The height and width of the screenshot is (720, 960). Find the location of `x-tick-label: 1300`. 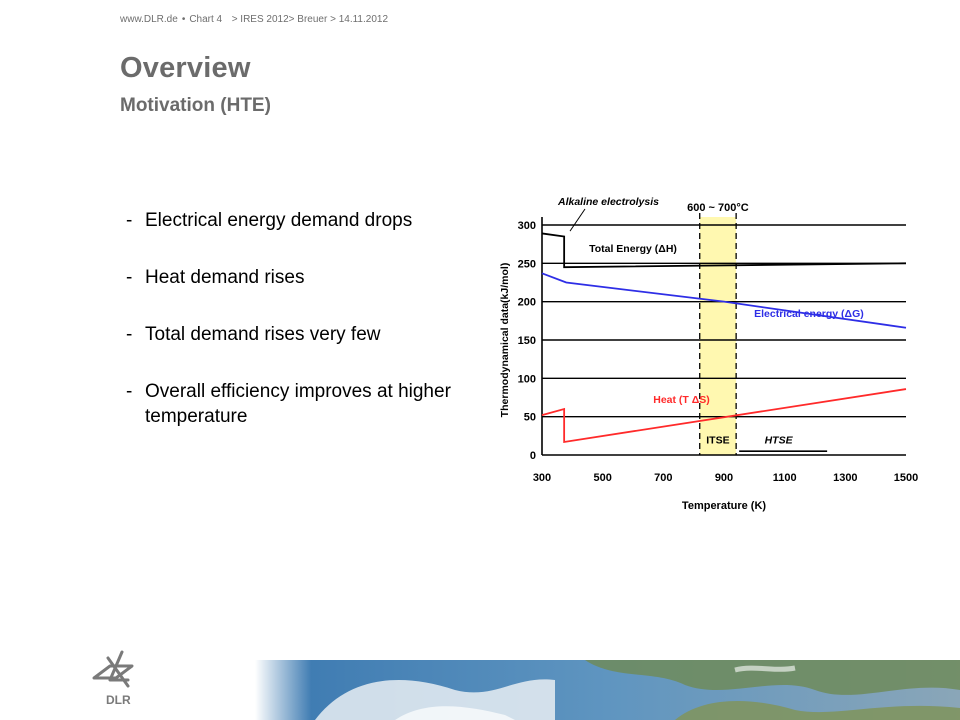

x-tick-label: 1300 is located at coordinates (845, 478).